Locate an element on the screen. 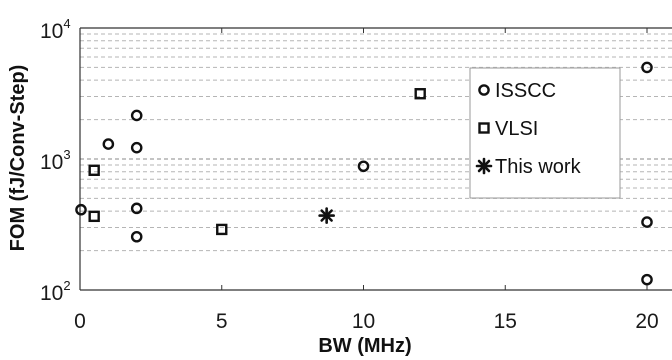  legend-marker-isscc is located at coordinates (484, 90).